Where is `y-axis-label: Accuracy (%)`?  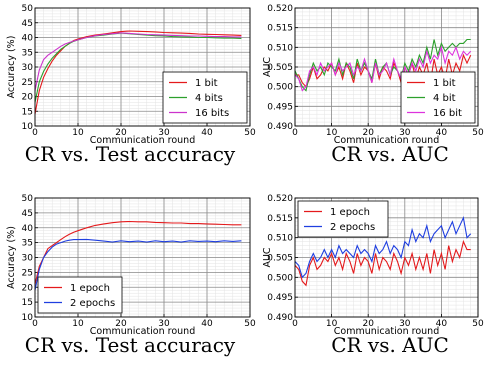 y-axis-label: Accuracy (%) is located at coordinates (11, 67).